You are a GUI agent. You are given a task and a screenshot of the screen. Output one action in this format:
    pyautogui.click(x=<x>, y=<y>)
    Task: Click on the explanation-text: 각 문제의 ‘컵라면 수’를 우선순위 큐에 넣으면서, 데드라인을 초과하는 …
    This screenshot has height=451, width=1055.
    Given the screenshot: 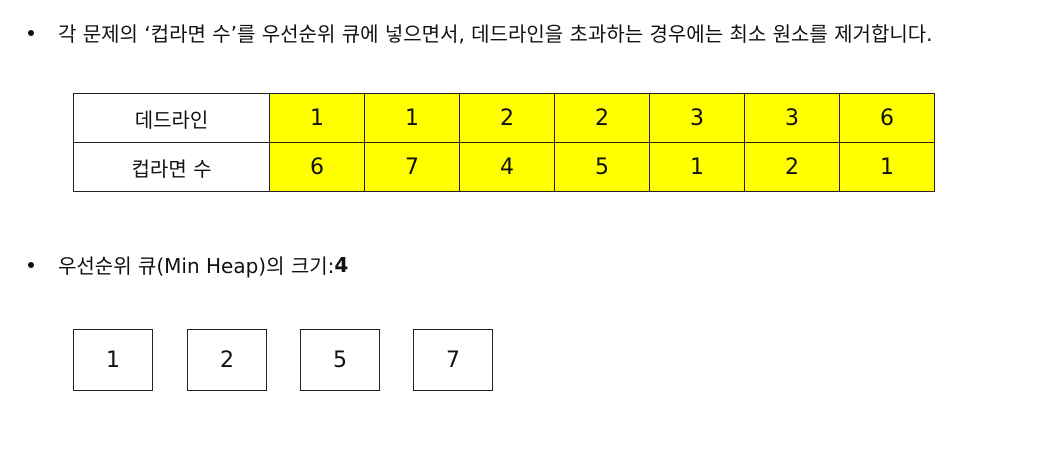 What is the action you would take?
    pyautogui.click(x=495, y=34)
    